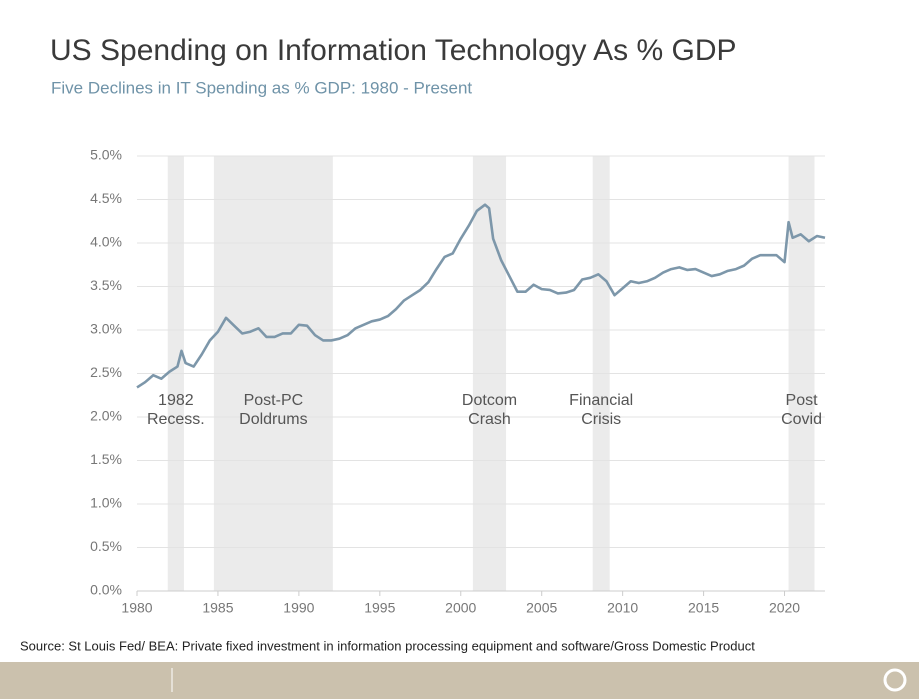  Describe the element at coordinates (541, 608) in the screenshot. I see `x-tick-label: 2005` at that location.